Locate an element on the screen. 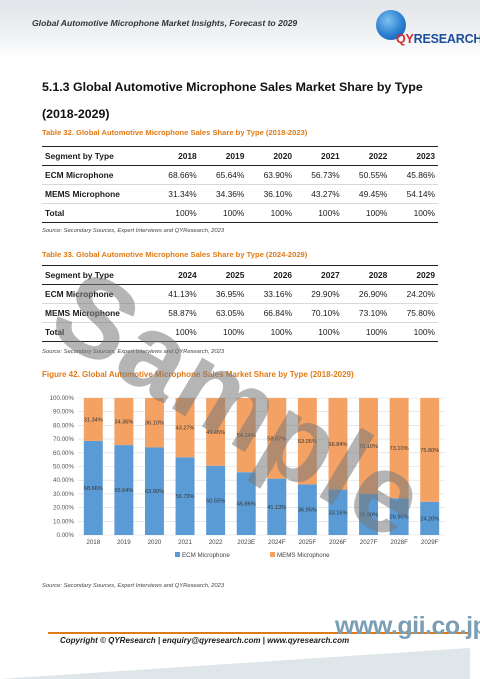 Image resolution: width=480 pixels, height=679 pixels. bar-data-label: 66.84% is located at coordinates (337, 445).